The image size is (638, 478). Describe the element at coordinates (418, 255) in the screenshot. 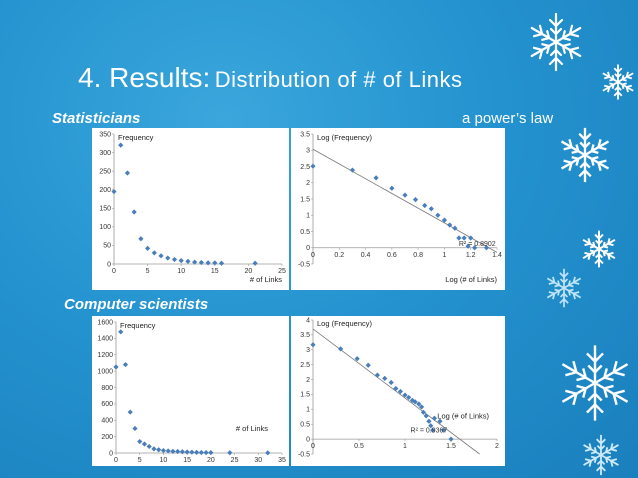

I see `x-tick-label: 0.8` at that location.